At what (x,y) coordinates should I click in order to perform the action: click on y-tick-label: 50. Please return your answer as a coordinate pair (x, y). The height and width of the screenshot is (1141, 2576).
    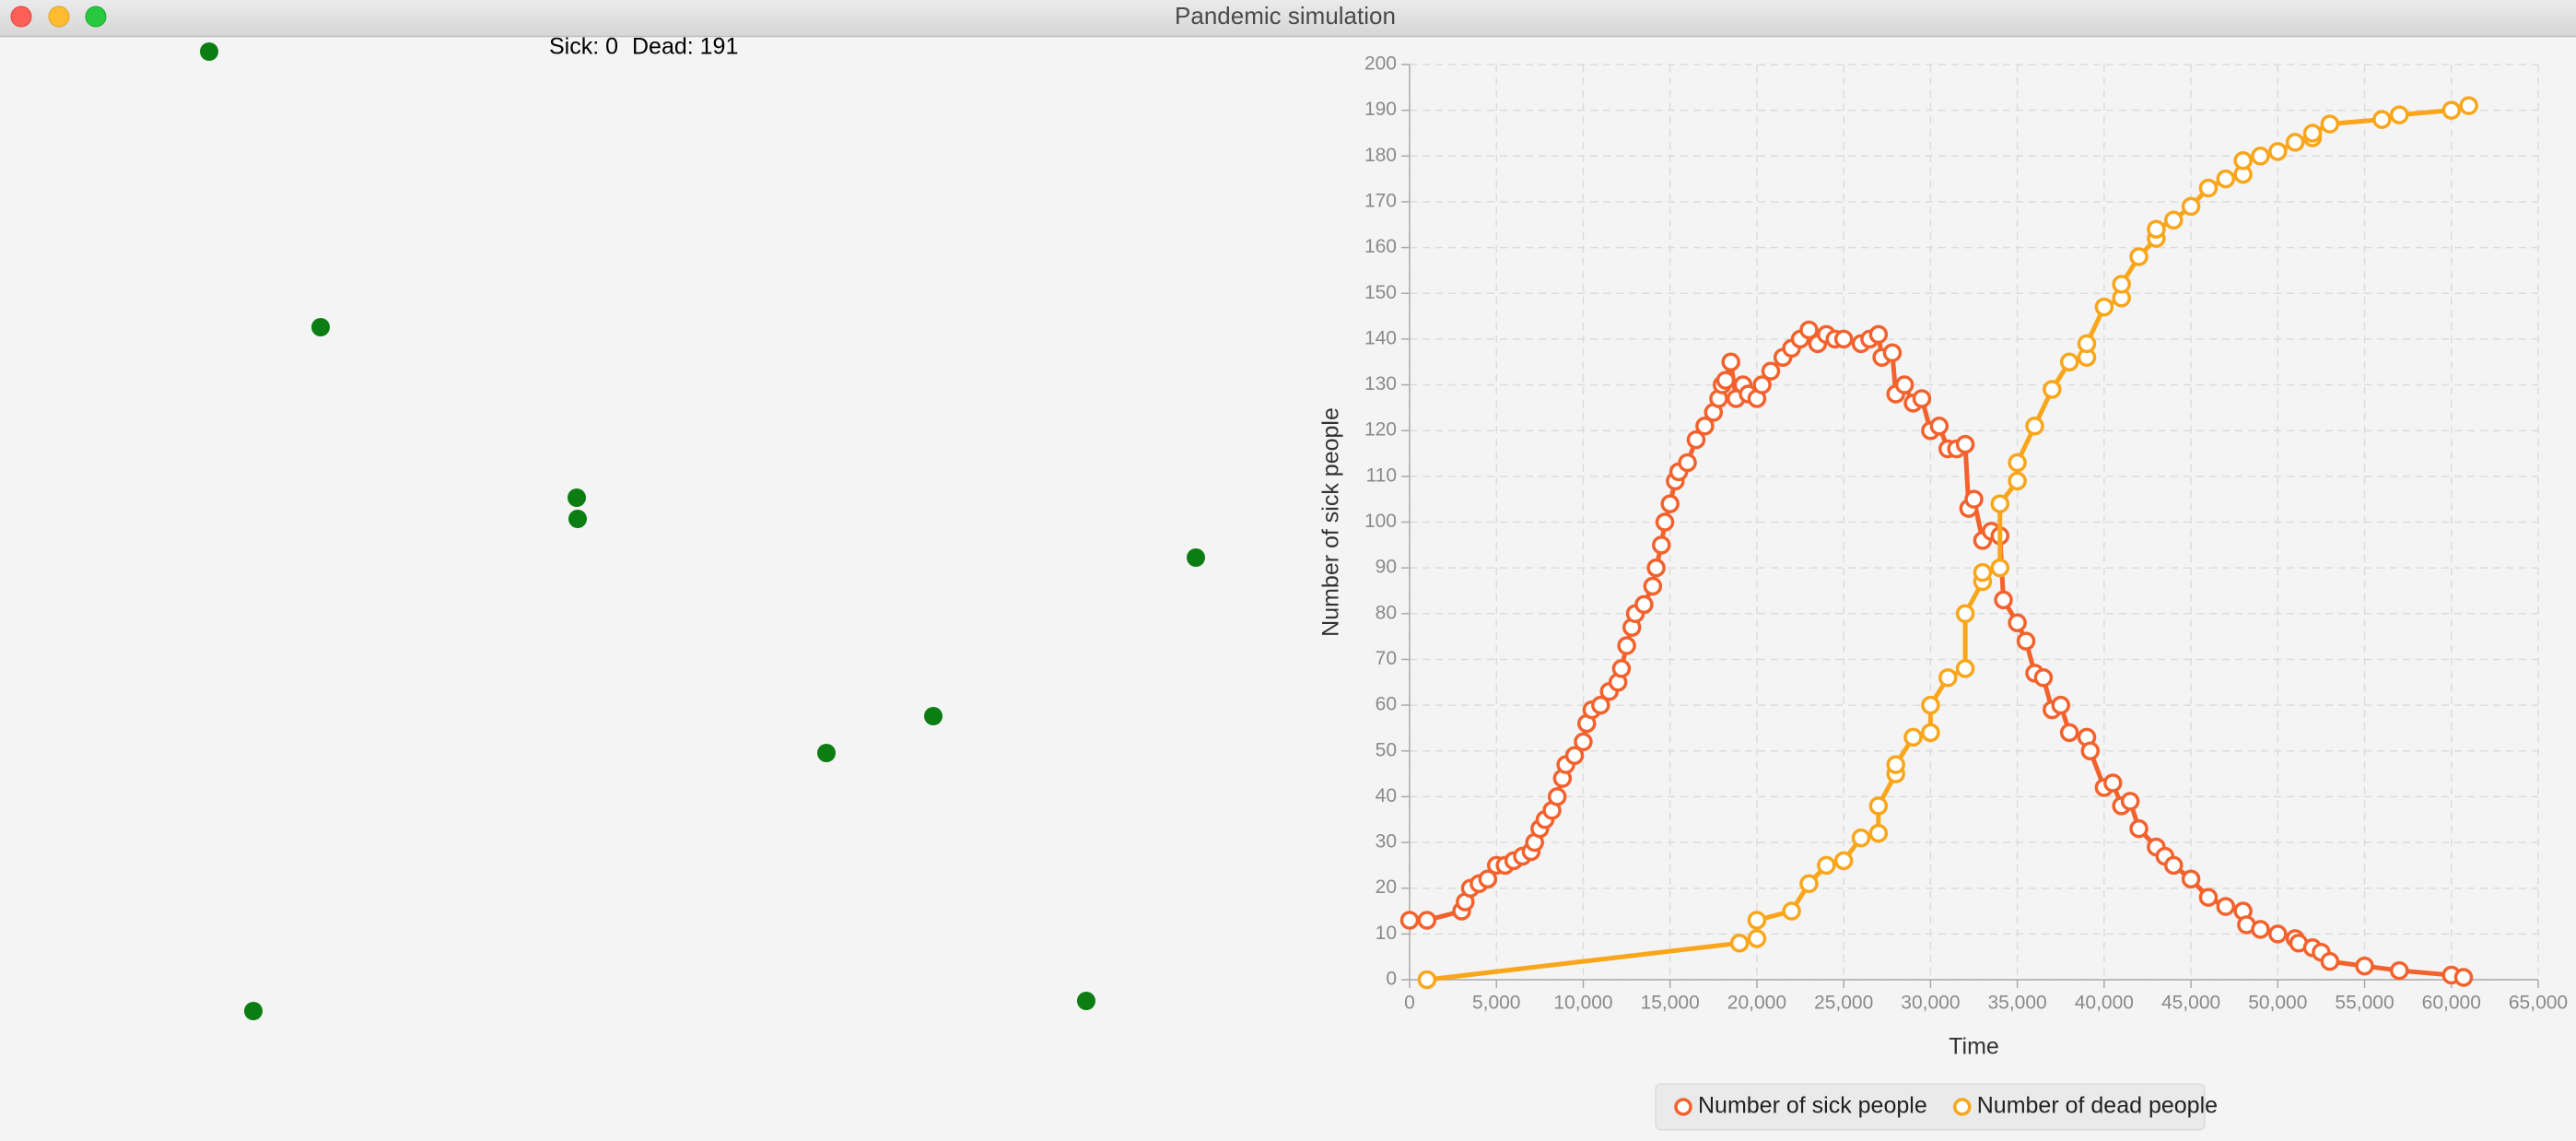
    Looking at the image, I should click on (1386, 749).